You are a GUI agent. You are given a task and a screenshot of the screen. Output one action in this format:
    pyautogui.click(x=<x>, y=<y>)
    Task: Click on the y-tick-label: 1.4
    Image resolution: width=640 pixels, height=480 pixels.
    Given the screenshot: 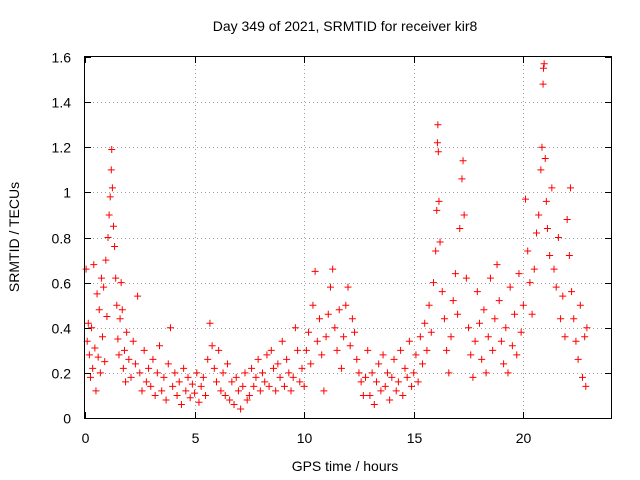 What is the action you would take?
    pyautogui.click(x=62, y=103)
    